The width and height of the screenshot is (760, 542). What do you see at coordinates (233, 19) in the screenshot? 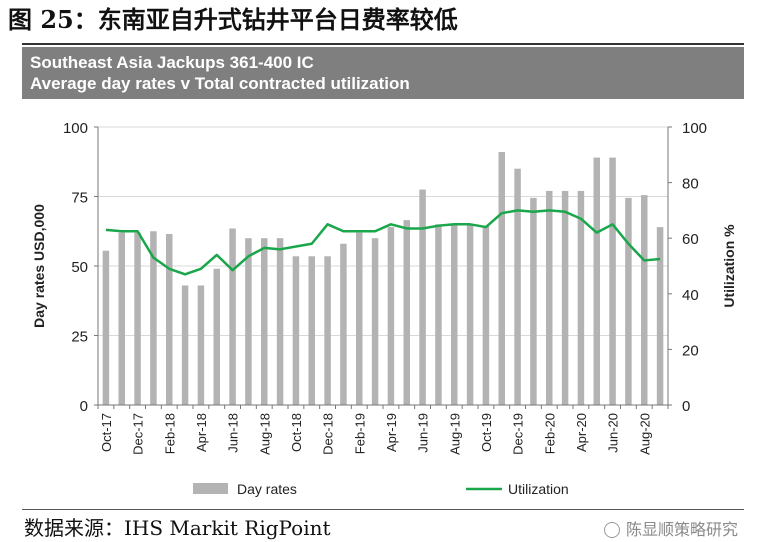
I see `figure-title: 图 25：东南亚自升式钻井平台日费率较低` at bounding box center [233, 19].